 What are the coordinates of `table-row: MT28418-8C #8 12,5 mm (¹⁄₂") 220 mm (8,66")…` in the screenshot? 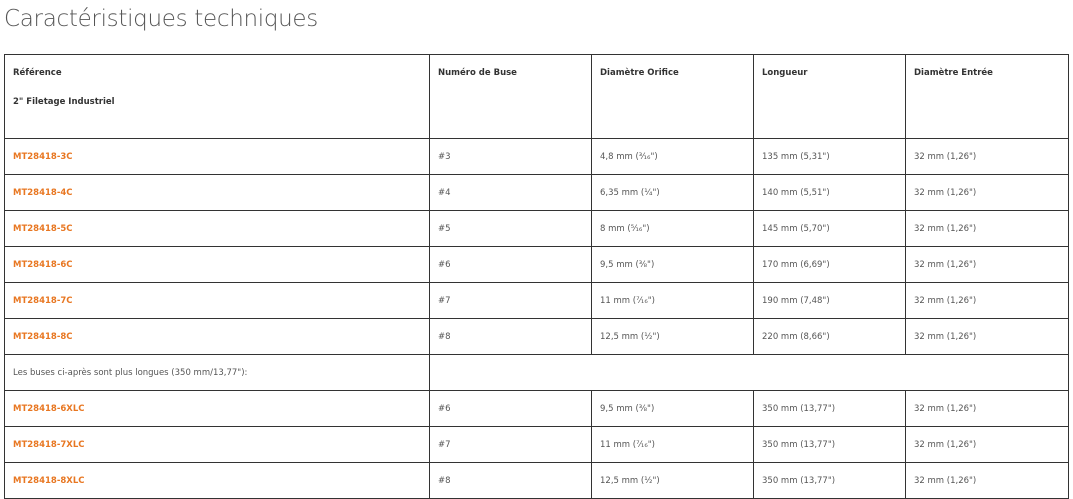 It's located at (536, 336).